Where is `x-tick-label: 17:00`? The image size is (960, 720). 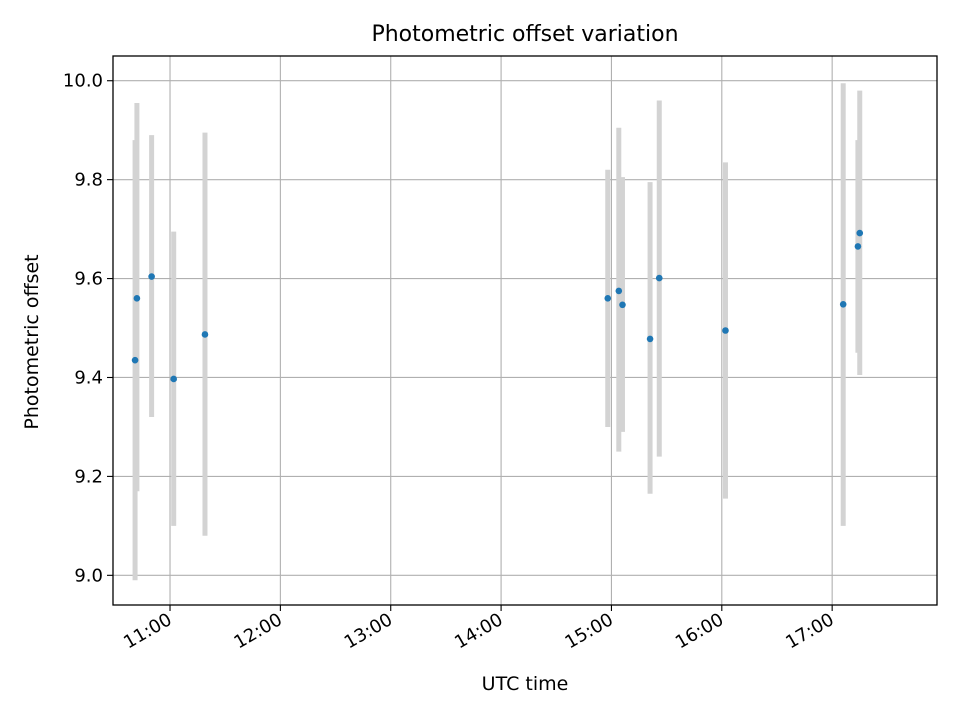 x-tick-label: 17:00 is located at coordinates (809, 631).